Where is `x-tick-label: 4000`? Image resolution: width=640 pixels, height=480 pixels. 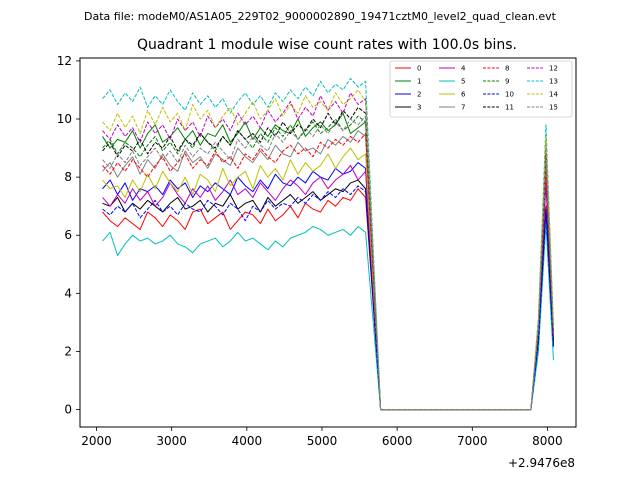
x-tick-label: 4000 is located at coordinates (247, 441).